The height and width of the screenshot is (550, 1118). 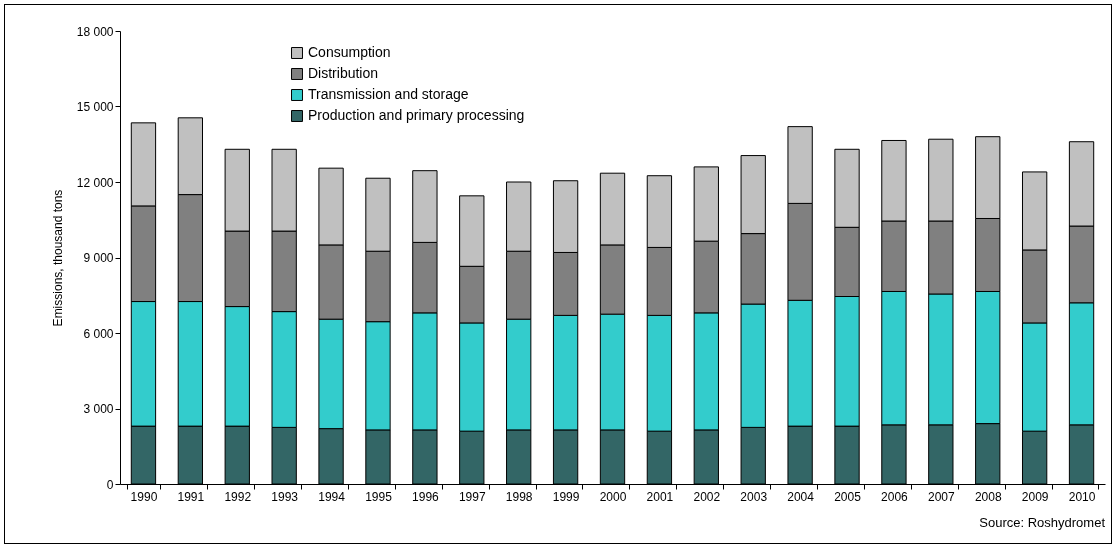 I want to click on y-tick-label: 0, so click(x=110, y=484).